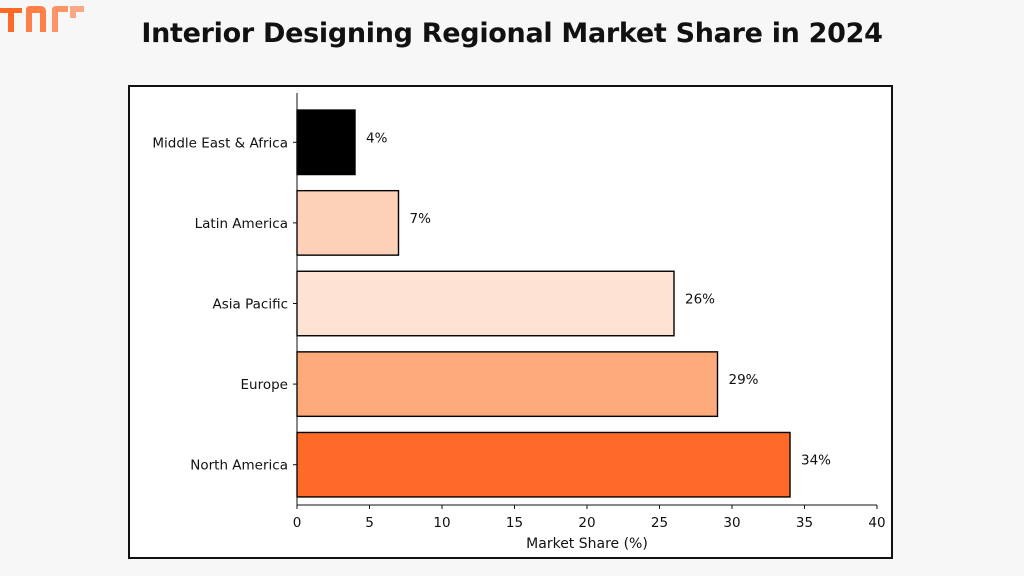 This screenshot has height=576, width=1024. Describe the element at coordinates (326, 142) in the screenshot. I see `bar-middle-east-africa` at that location.